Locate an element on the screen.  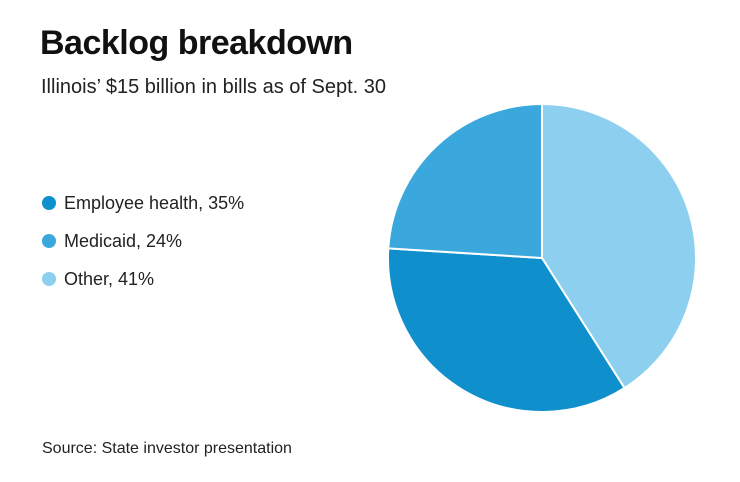
chart-title: Backlog breakdown is located at coordinates (196, 43).